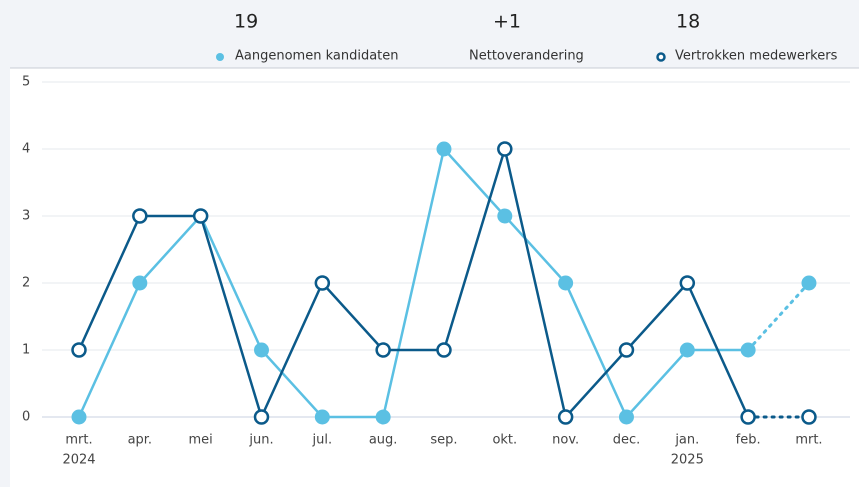 The width and height of the screenshot is (859, 487). What do you see at coordinates (26, 417) in the screenshot?
I see `y-tick-label: 0` at bounding box center [26, 417].